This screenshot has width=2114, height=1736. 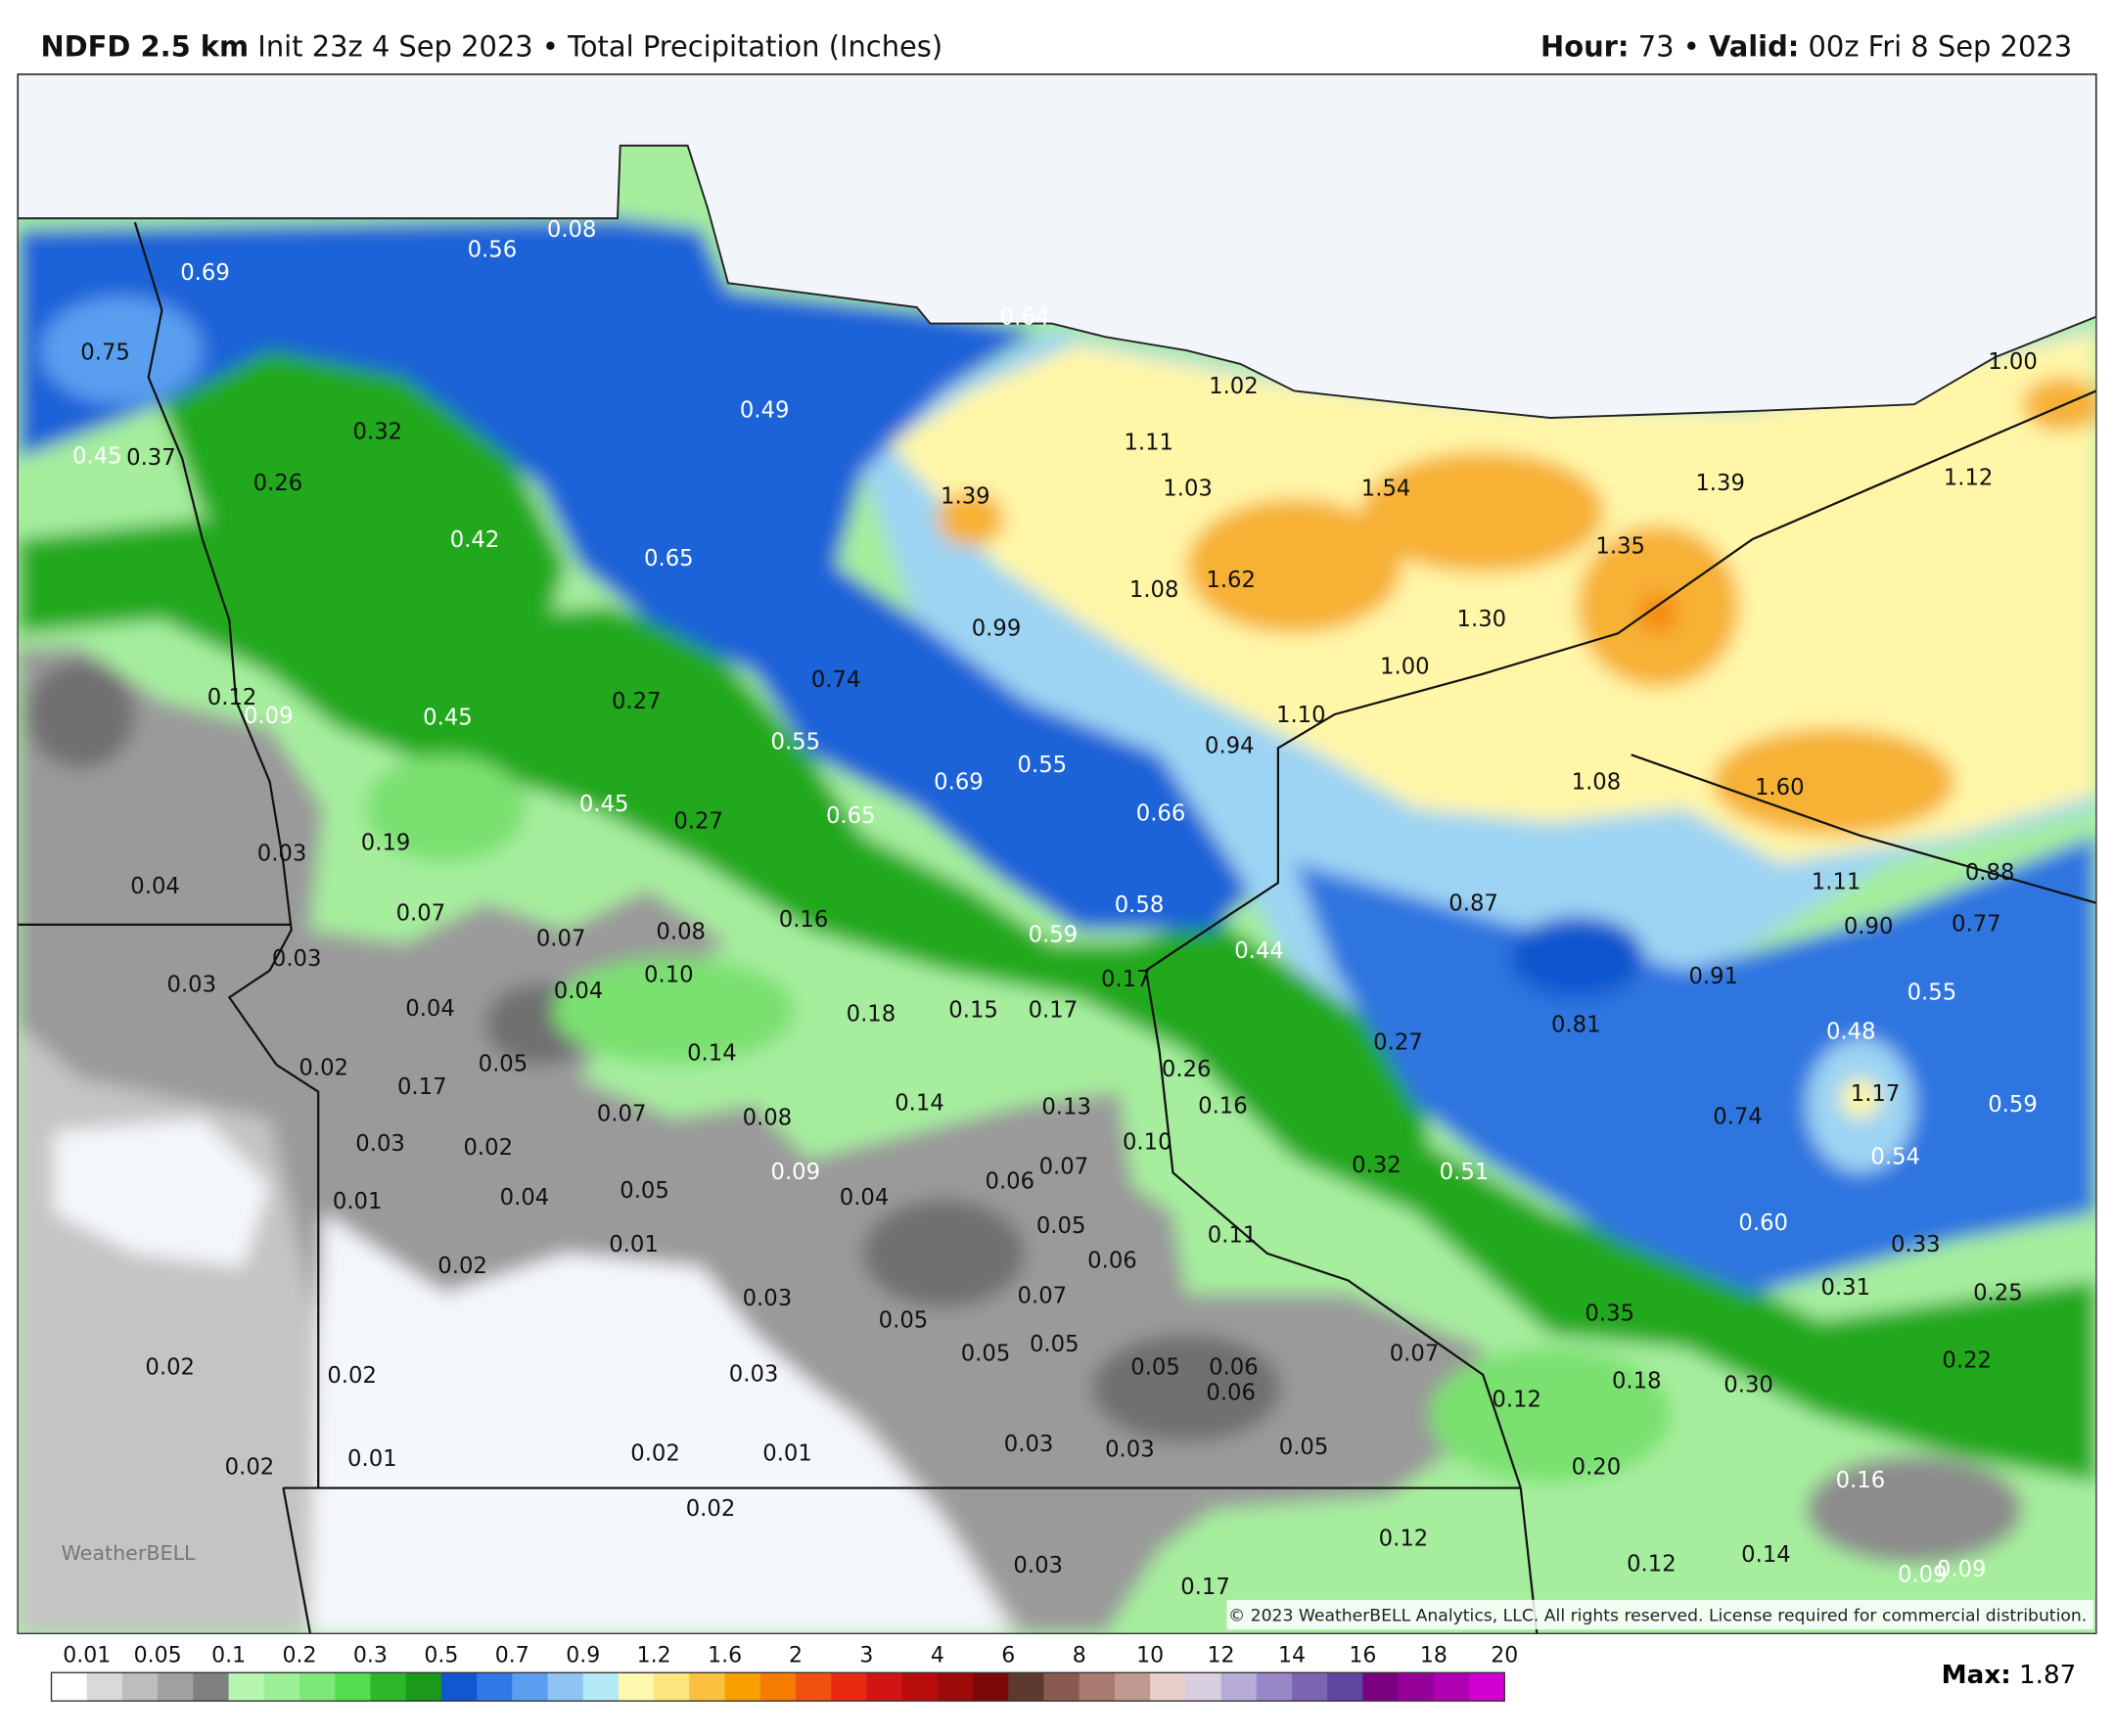 I want to click on value-label: 0.49, so click(x=765, y=411).